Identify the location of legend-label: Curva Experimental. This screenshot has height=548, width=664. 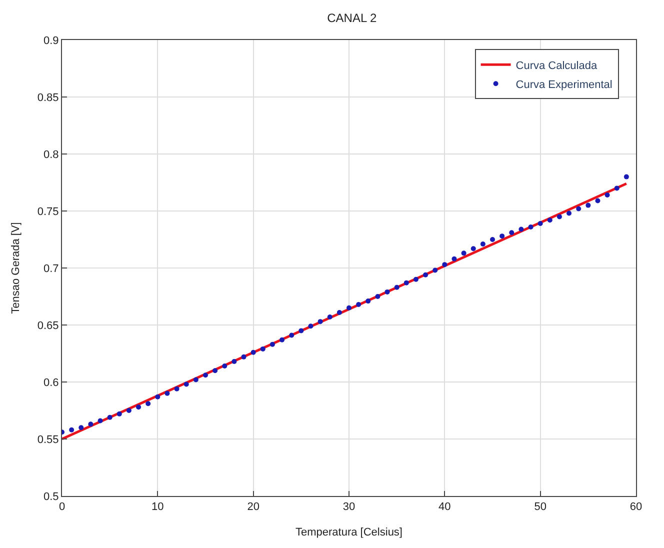
(564, 84).